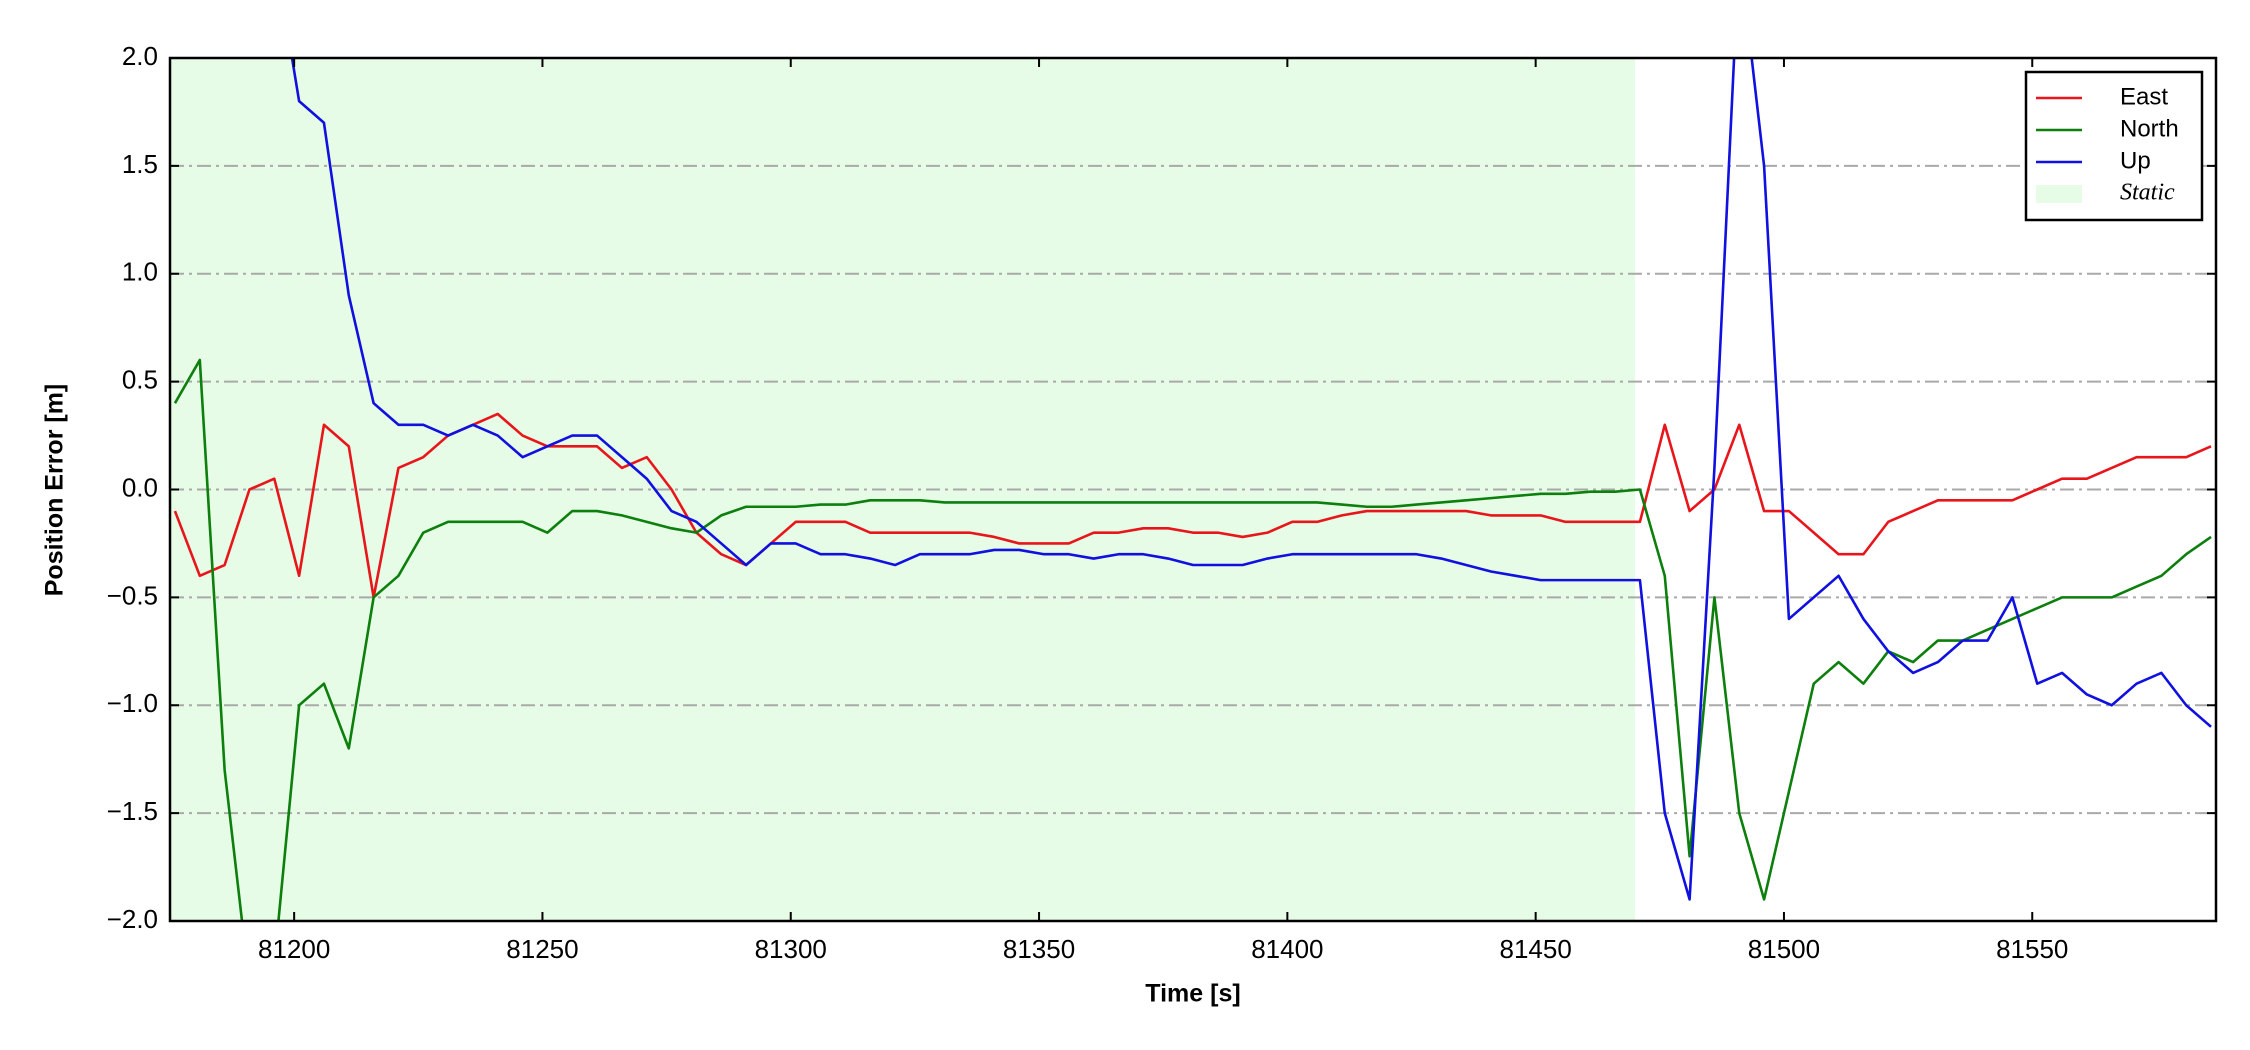 Image resolution: width=2250 pixels, height=1050 pixels. I want to click on x-tick-label: 81500, so click(1784, 949).